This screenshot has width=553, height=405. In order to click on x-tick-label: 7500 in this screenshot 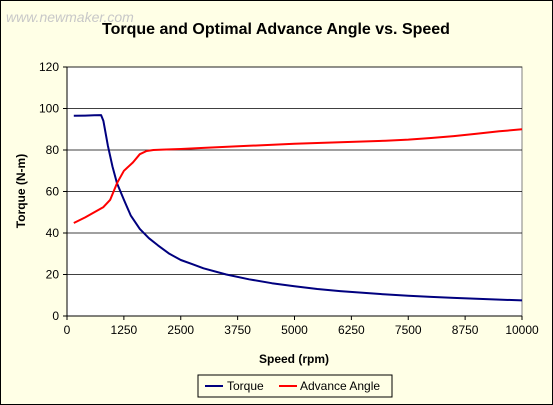, I will do `click(408, 330)`.